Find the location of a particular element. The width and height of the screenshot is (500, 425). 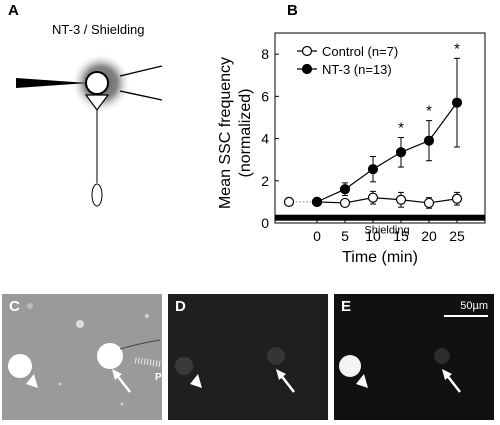

panel-a-label: A is located at coordinates (13, 10).